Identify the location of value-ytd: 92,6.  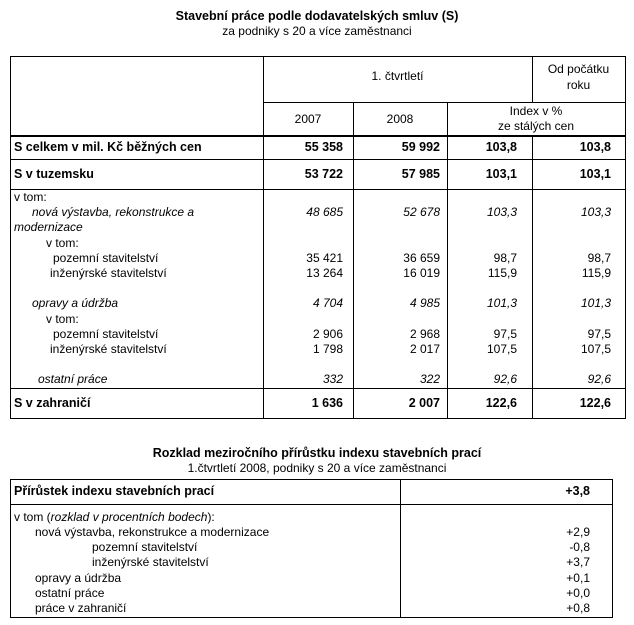
(599, 379).